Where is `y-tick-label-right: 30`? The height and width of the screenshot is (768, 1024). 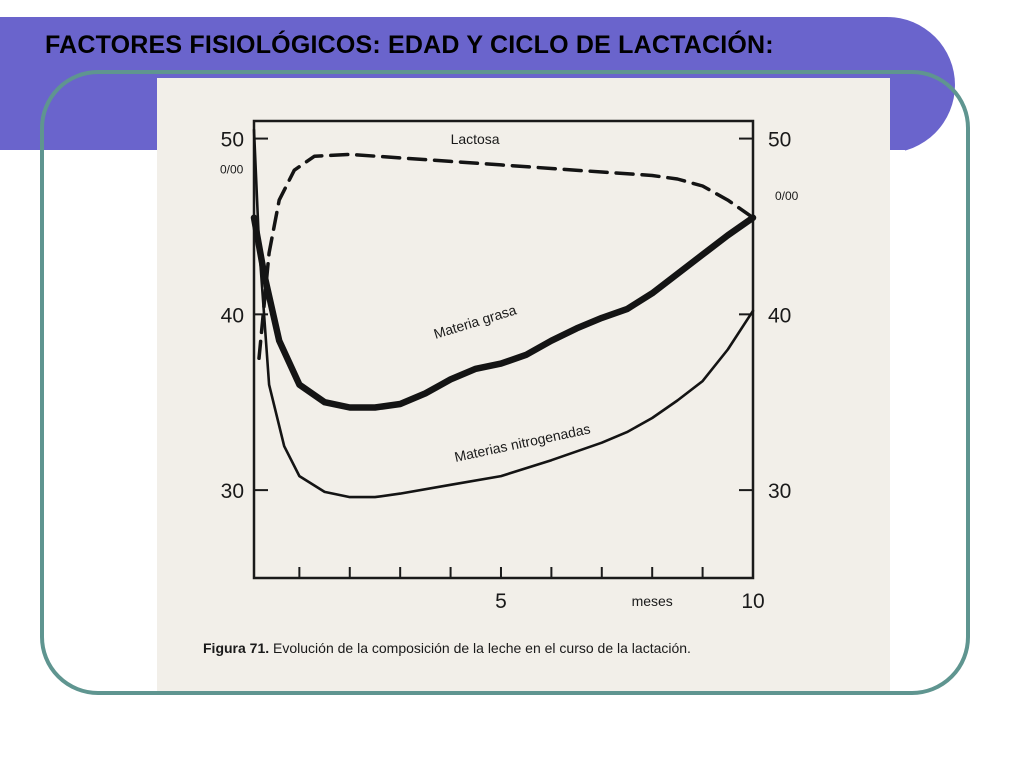
y-tick-label-right: 30 is located at coordinates (779, 491).